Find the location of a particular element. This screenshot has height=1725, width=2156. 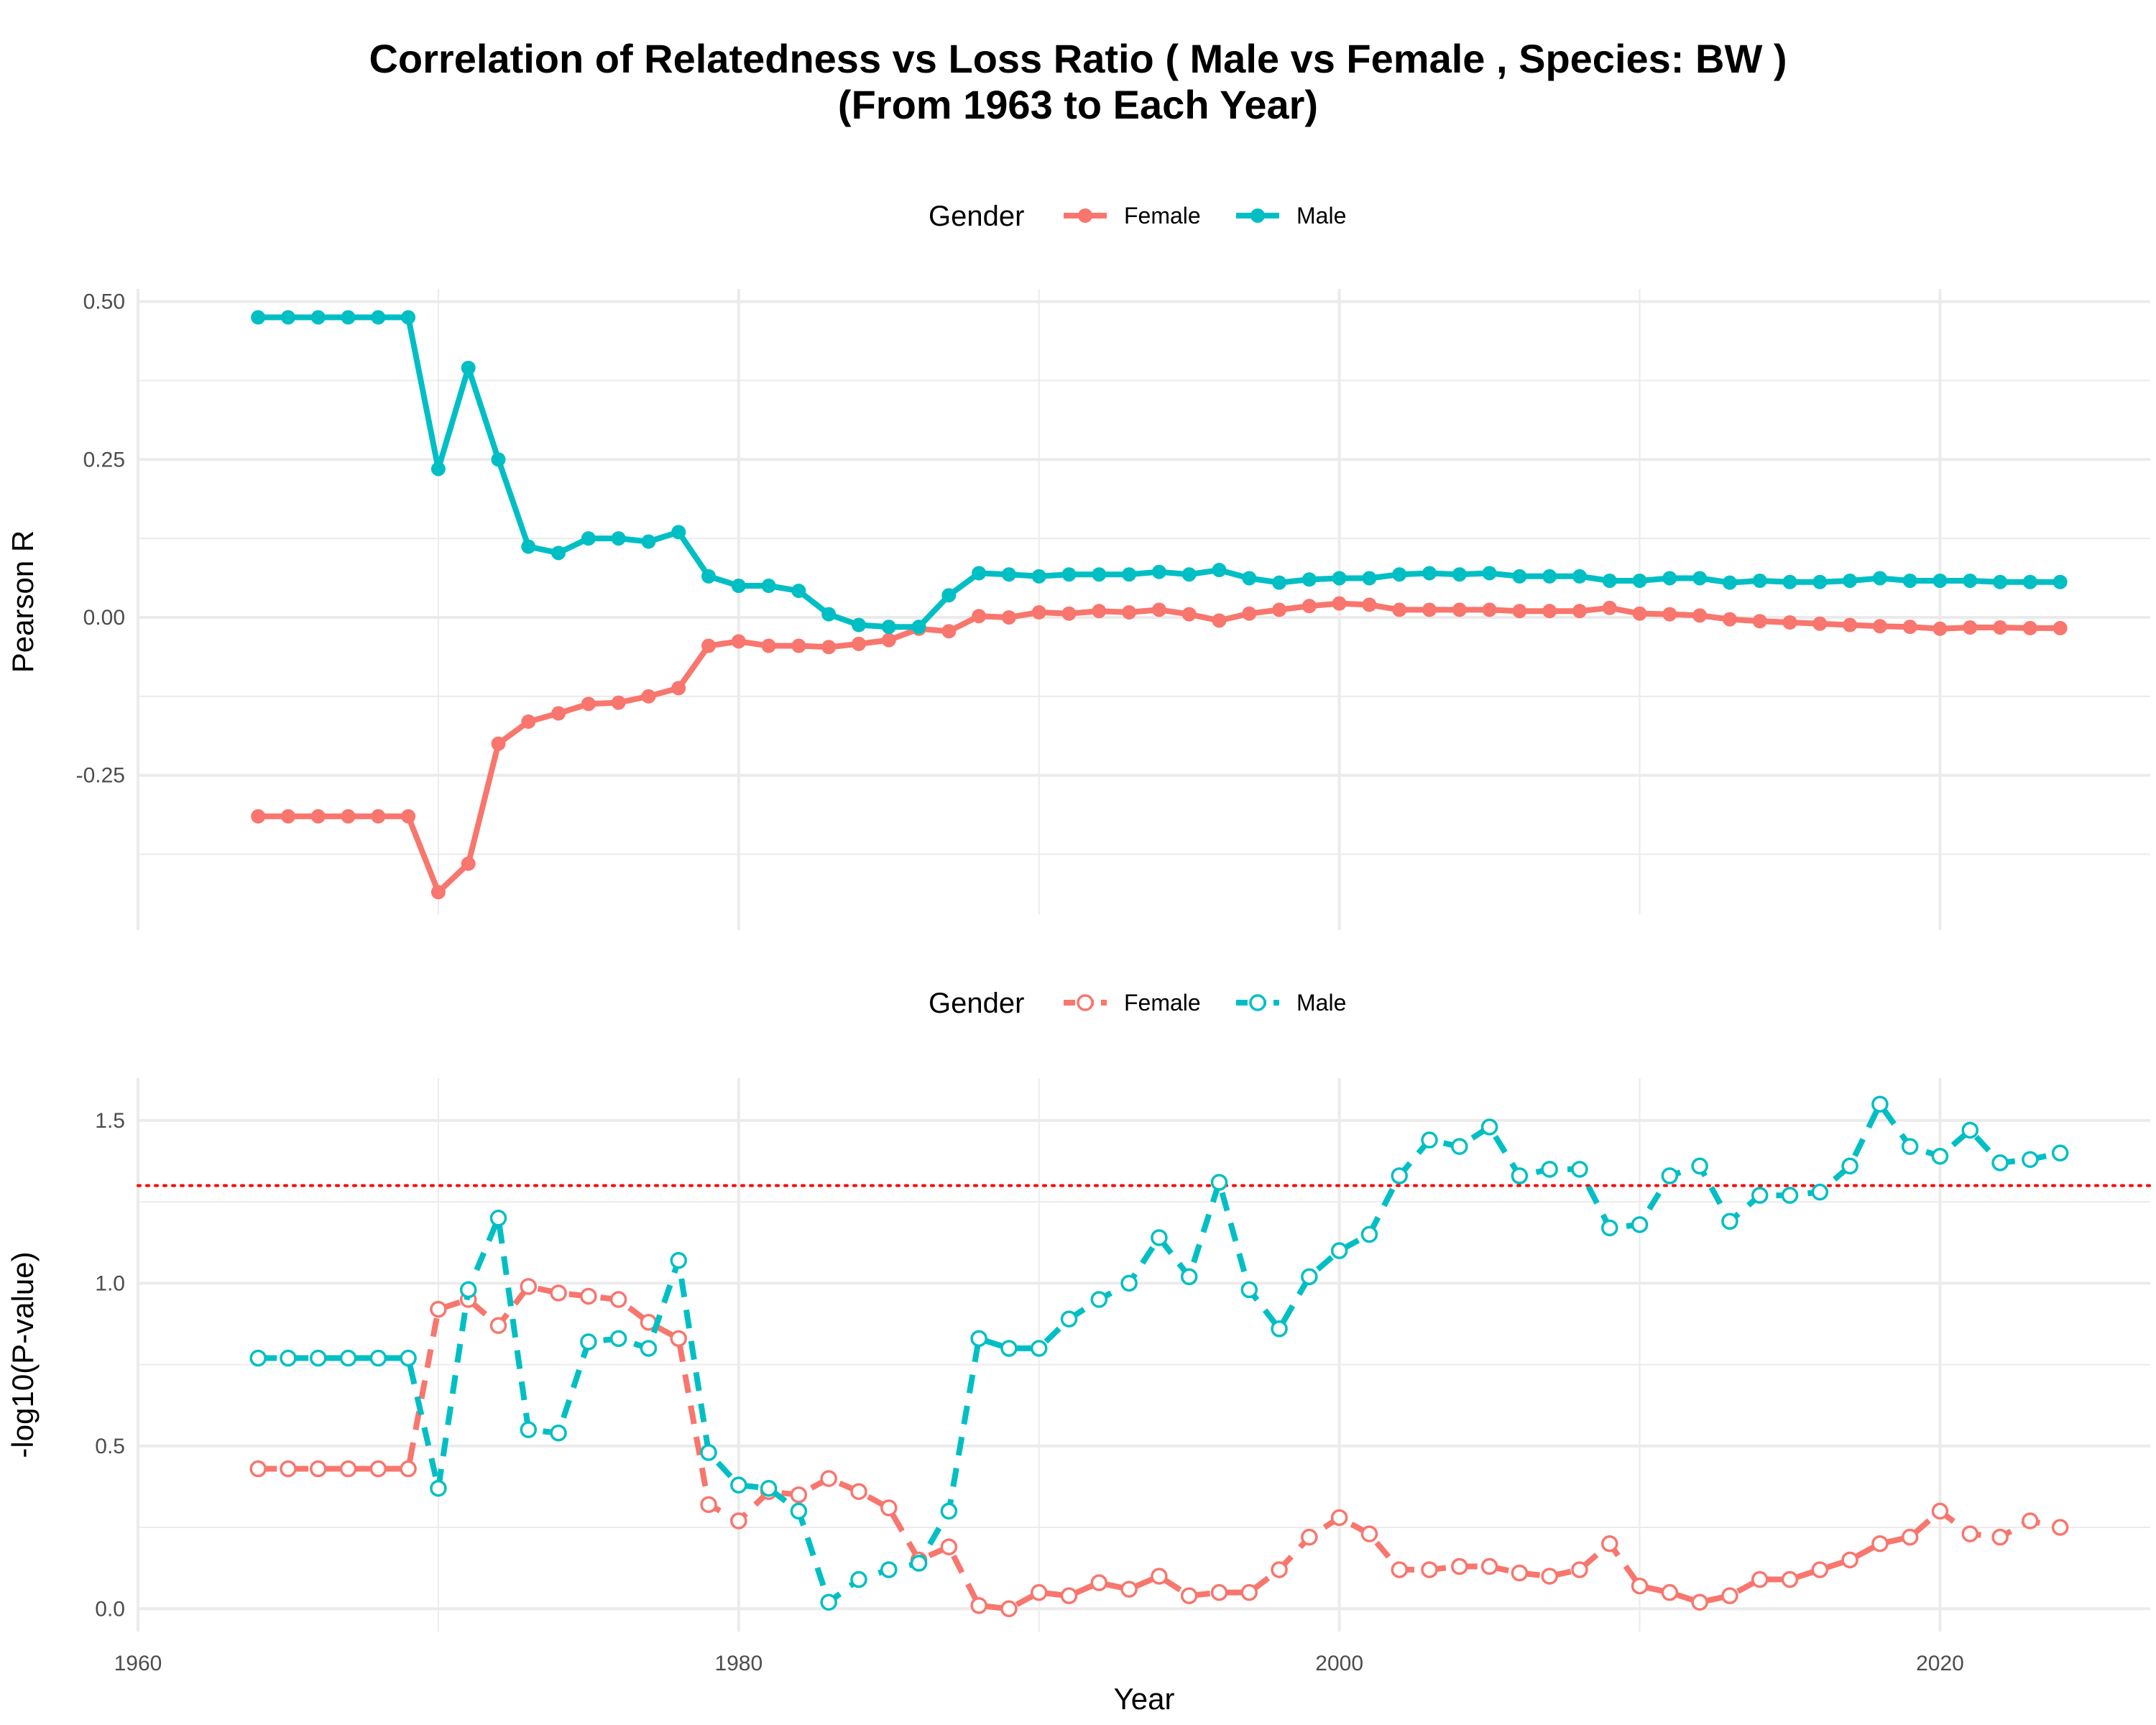

x-tick-label: 2000 is located at coordinates (1339, 1663).